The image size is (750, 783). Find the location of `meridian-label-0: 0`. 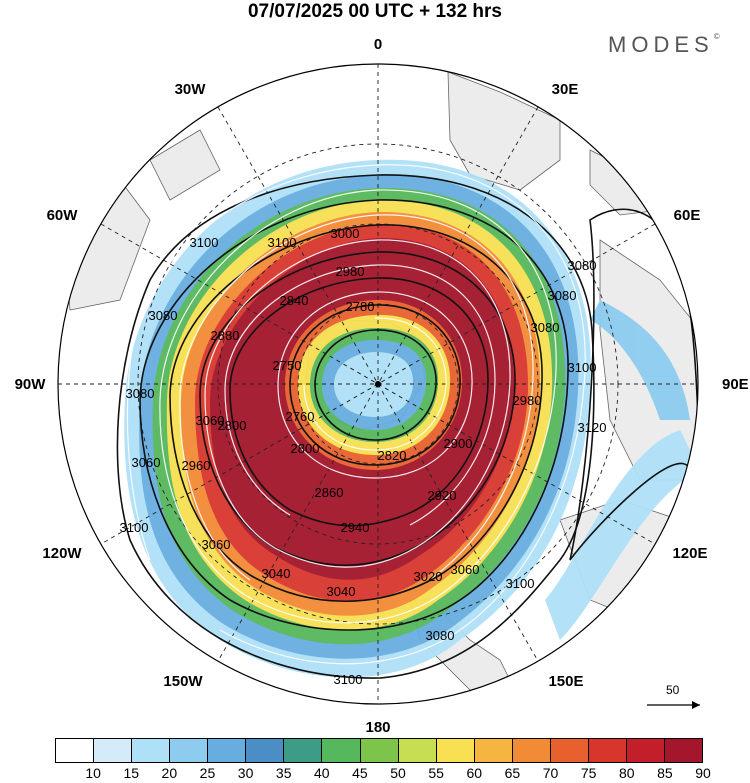

meridian-label-0: 0 is located at coordinates (378, 44).